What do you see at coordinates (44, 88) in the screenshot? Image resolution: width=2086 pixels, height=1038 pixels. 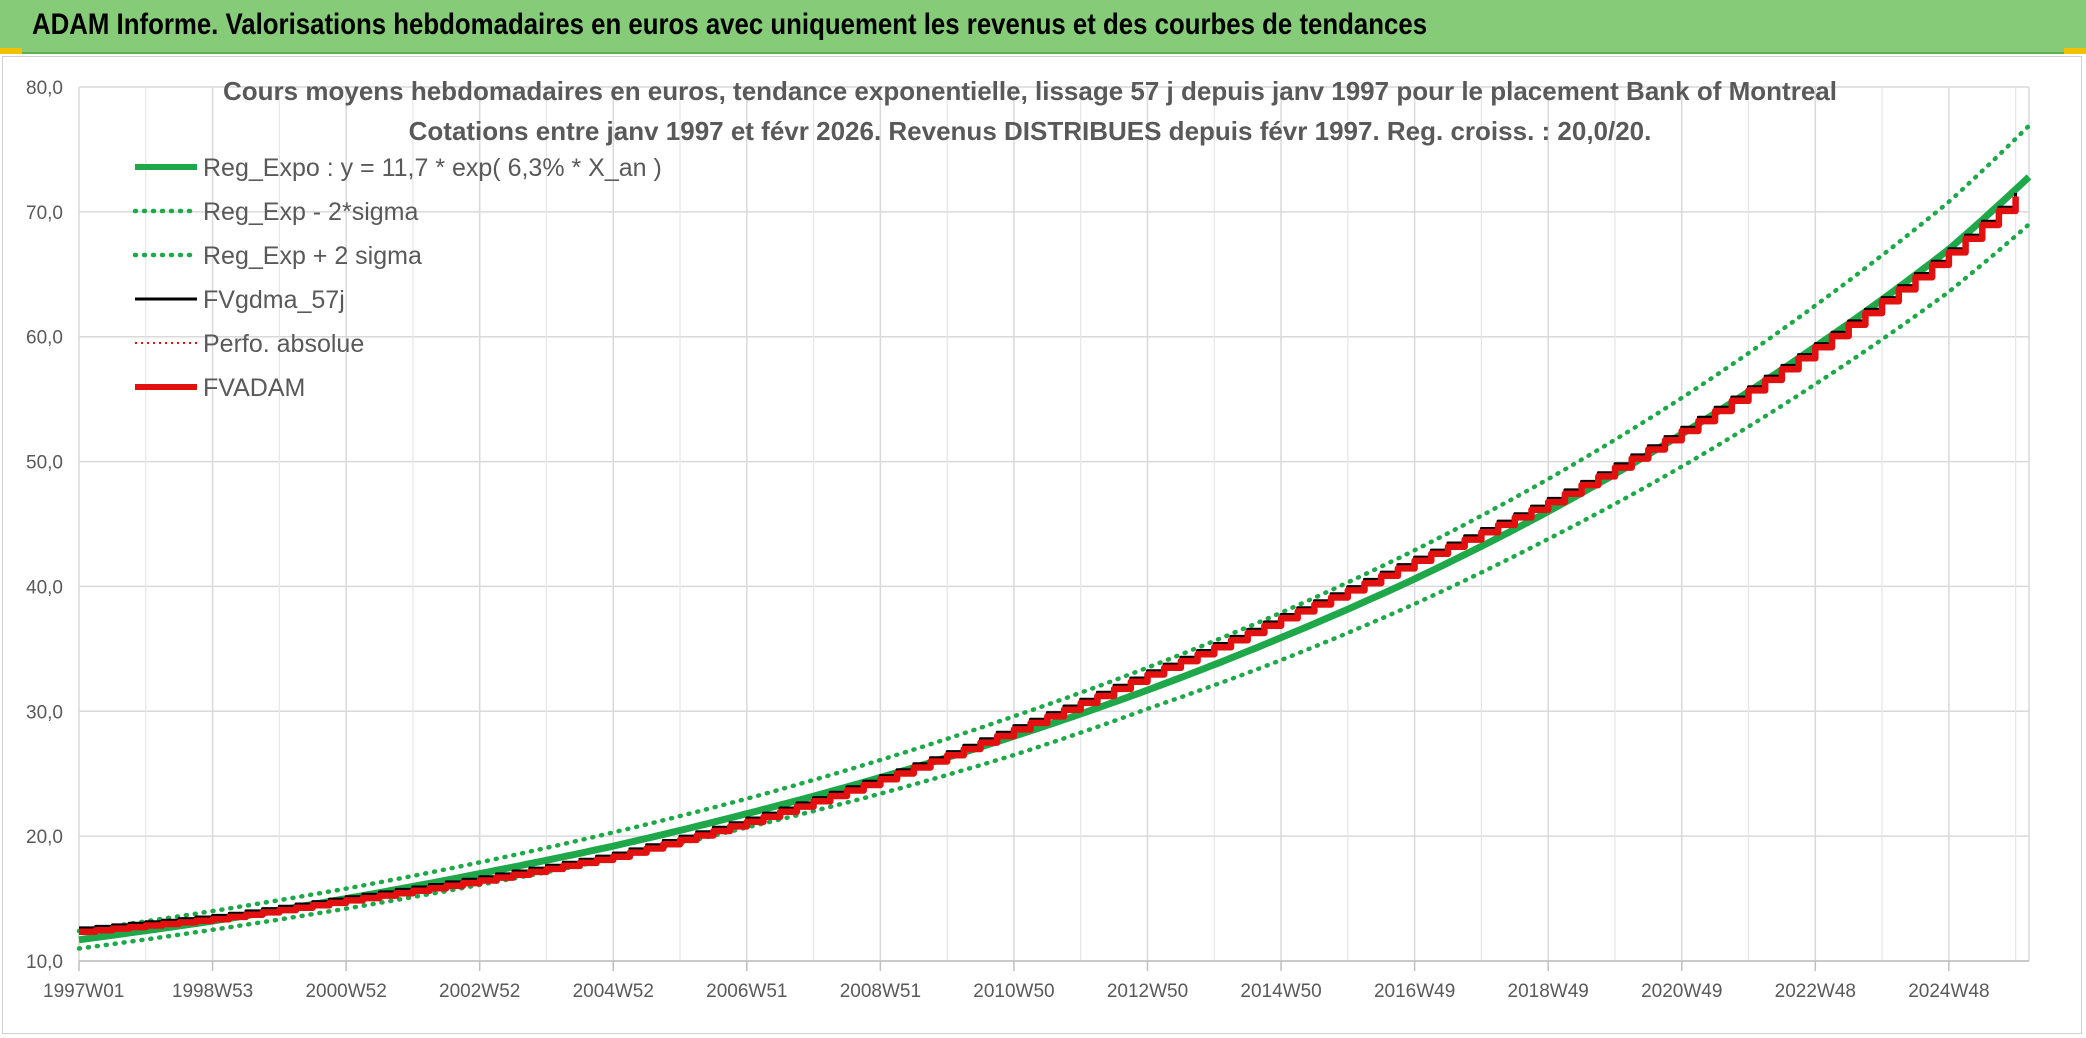 I see `y-tick-label: 80,0` at bounding box center [44, 88].